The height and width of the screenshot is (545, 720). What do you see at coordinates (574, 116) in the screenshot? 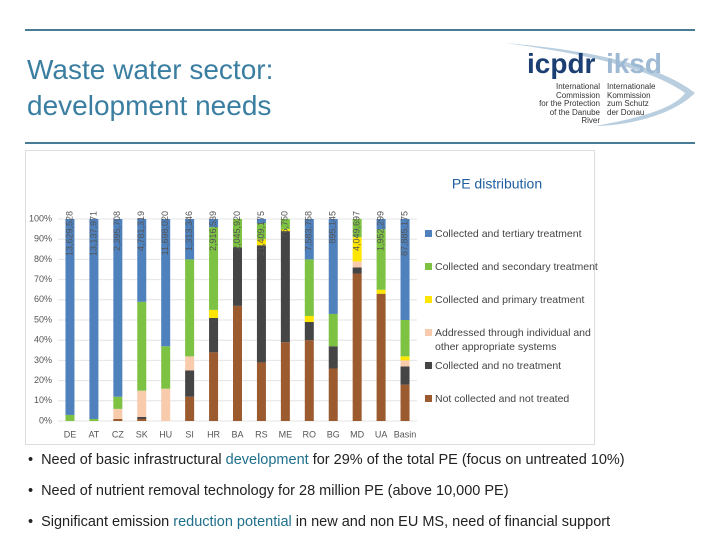
I see `logo-line: of the Danube River` at bounding box center [574, 116].